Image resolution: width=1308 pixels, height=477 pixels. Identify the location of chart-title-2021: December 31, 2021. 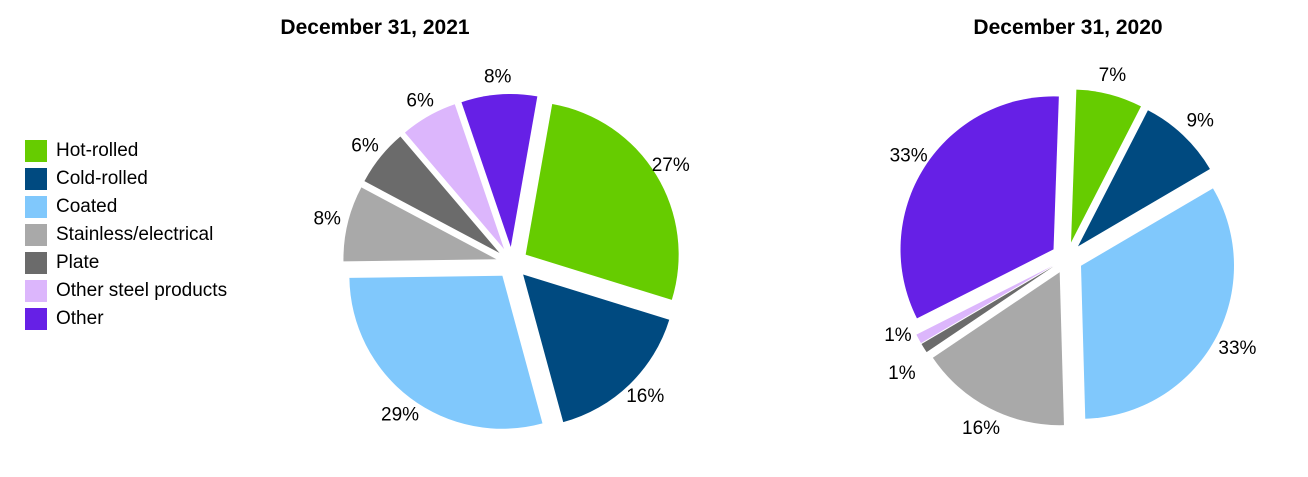
(375, 27).